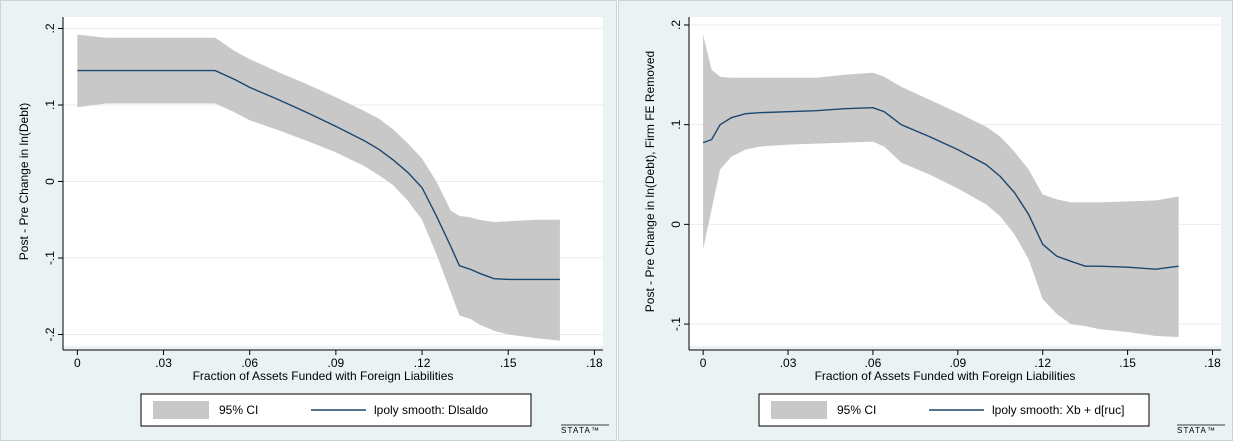  I want to click on y-tick-label: -.2, so click(50, 334).